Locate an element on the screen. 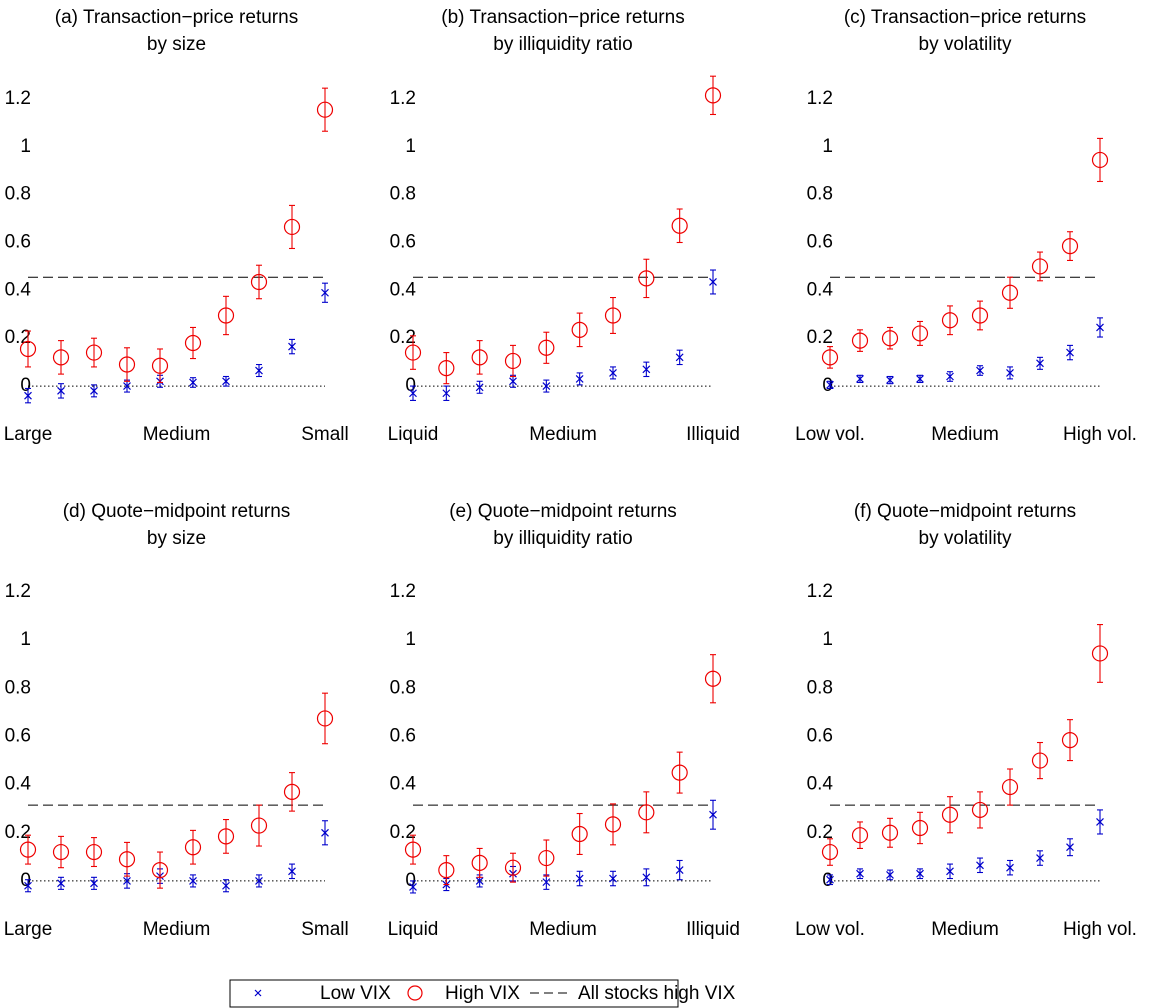 This screenshot has width=1150, height=1008. x-tick-label: Small is located at coordinates (325, 929).